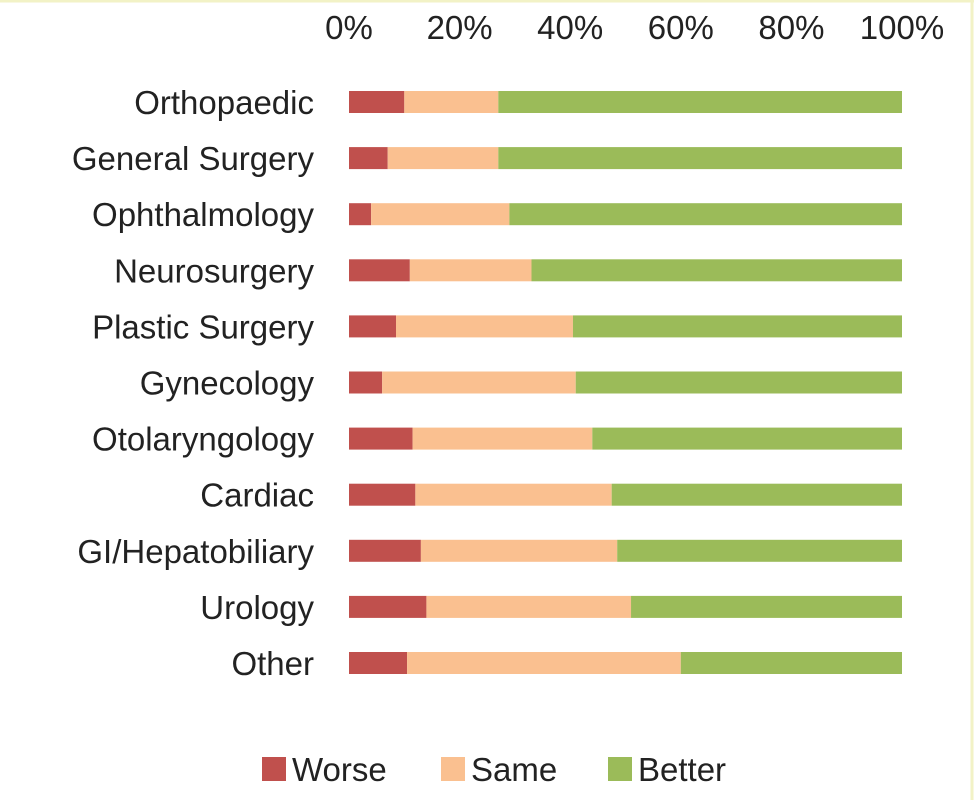 The height and width of the screenshot is (805, 974). I want to click on bar-gi-hepatobiliary-same, so click(519, 550).